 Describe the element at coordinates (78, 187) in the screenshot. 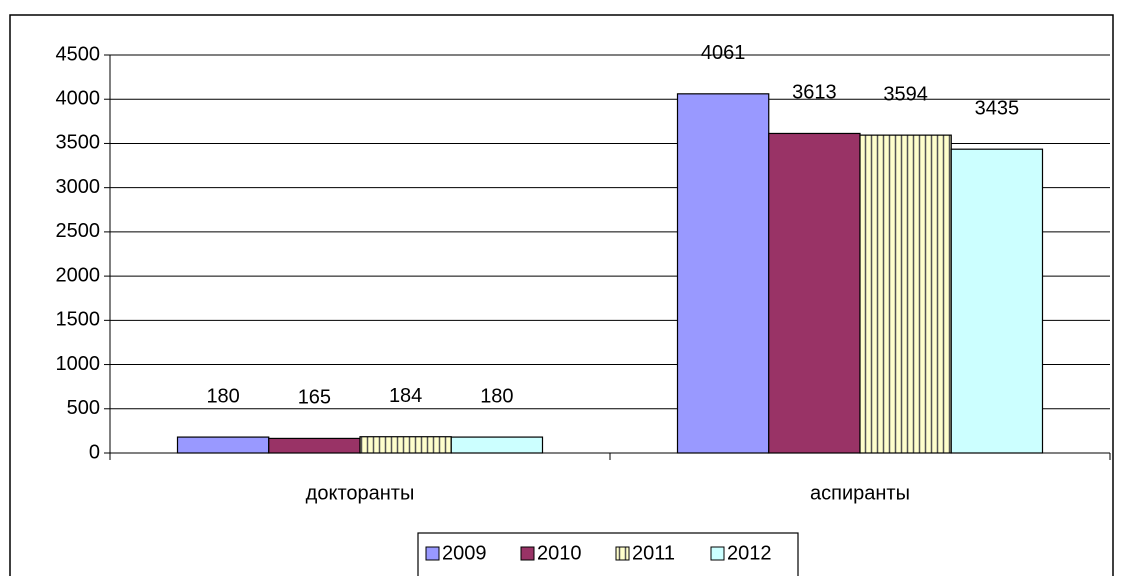

I see `y-tick-label: 3000` at that location.